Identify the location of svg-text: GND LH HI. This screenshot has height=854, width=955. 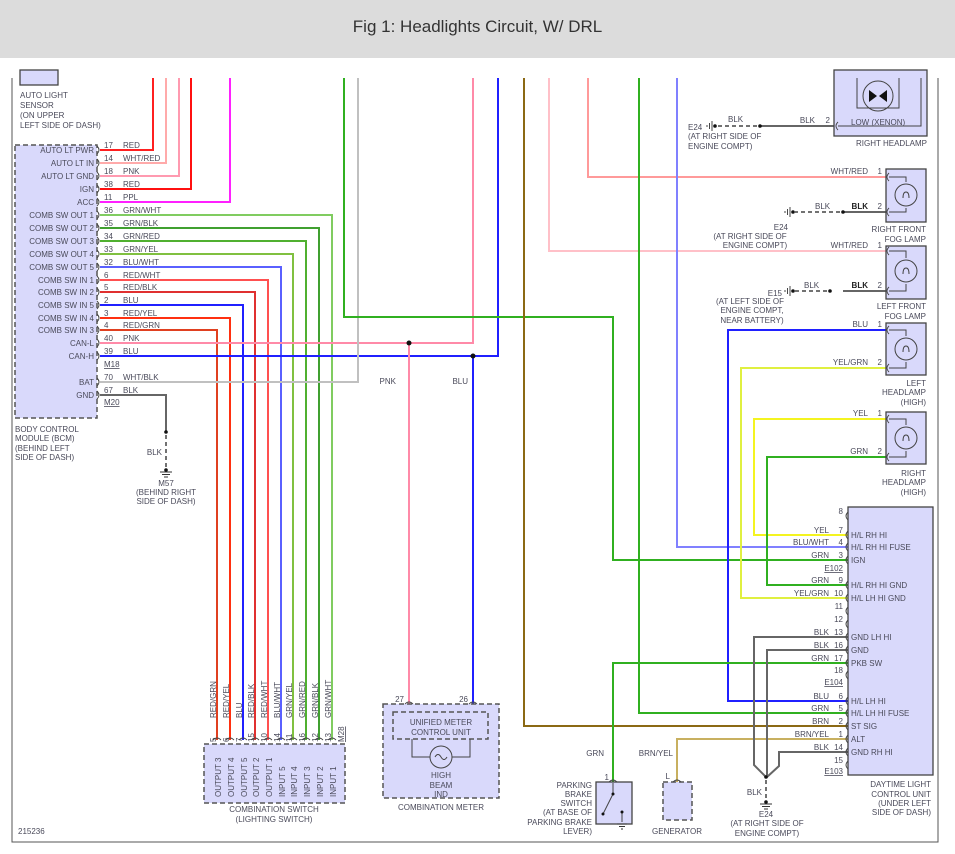
(871, 637).